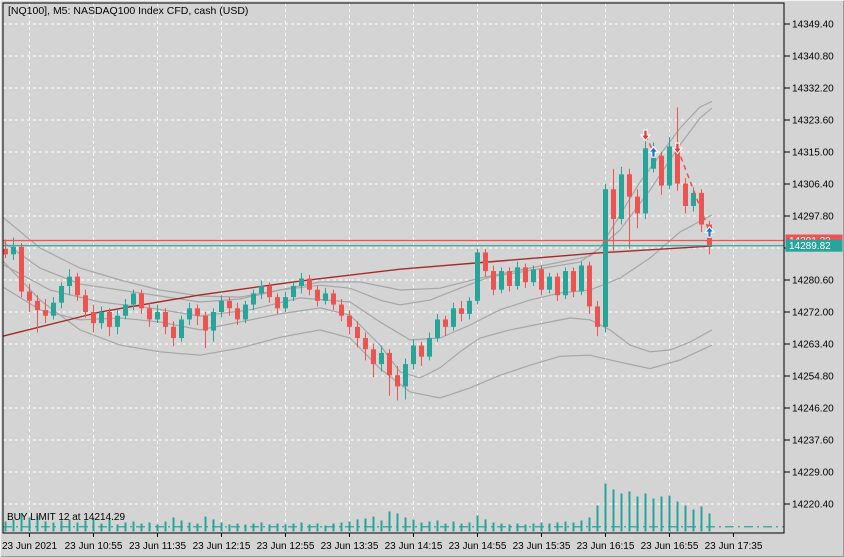 Image resolution: width=844 pixels, height=557 pixels. Describe the element at coordinates (734, 546) in the screenshot. I see `time-label: 23 Jun 17:35` at that location.